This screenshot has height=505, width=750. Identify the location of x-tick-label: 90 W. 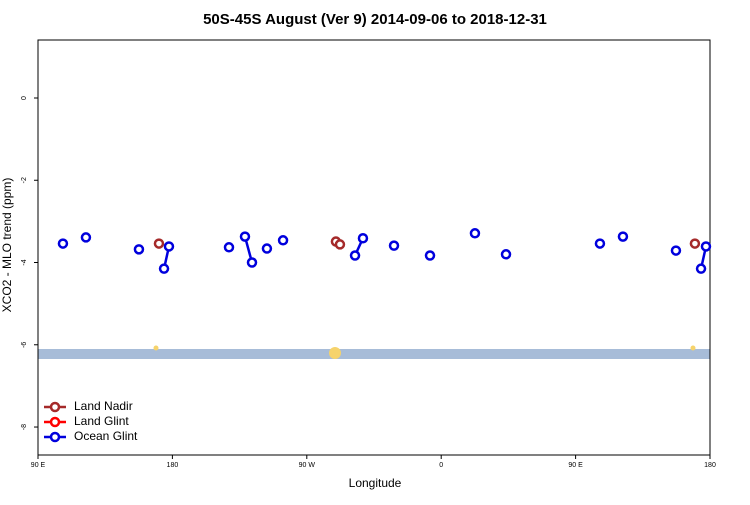
(307, 465).